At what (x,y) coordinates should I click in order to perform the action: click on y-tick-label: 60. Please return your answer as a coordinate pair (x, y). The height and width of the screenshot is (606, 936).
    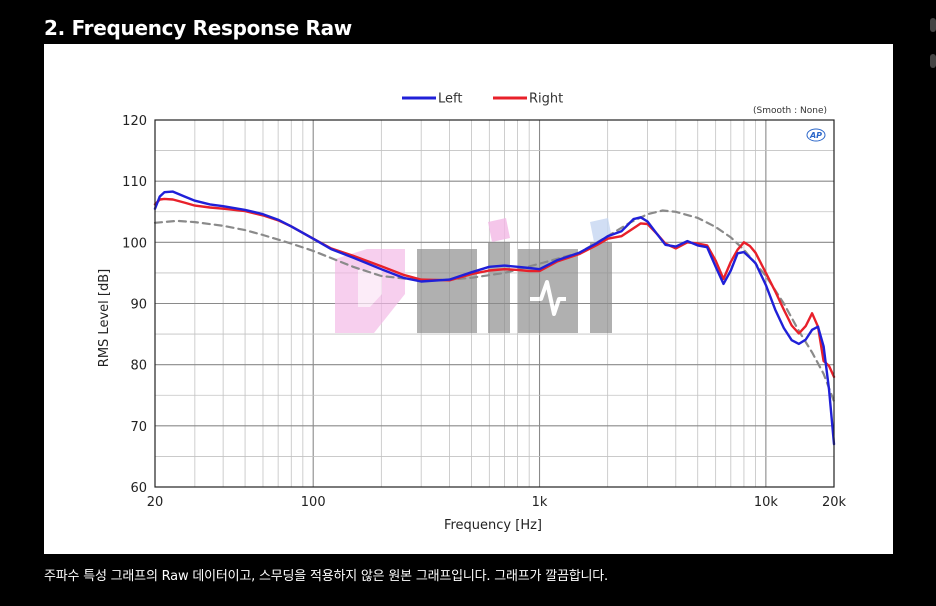
    Looking at the image, I should click on (138, 488).